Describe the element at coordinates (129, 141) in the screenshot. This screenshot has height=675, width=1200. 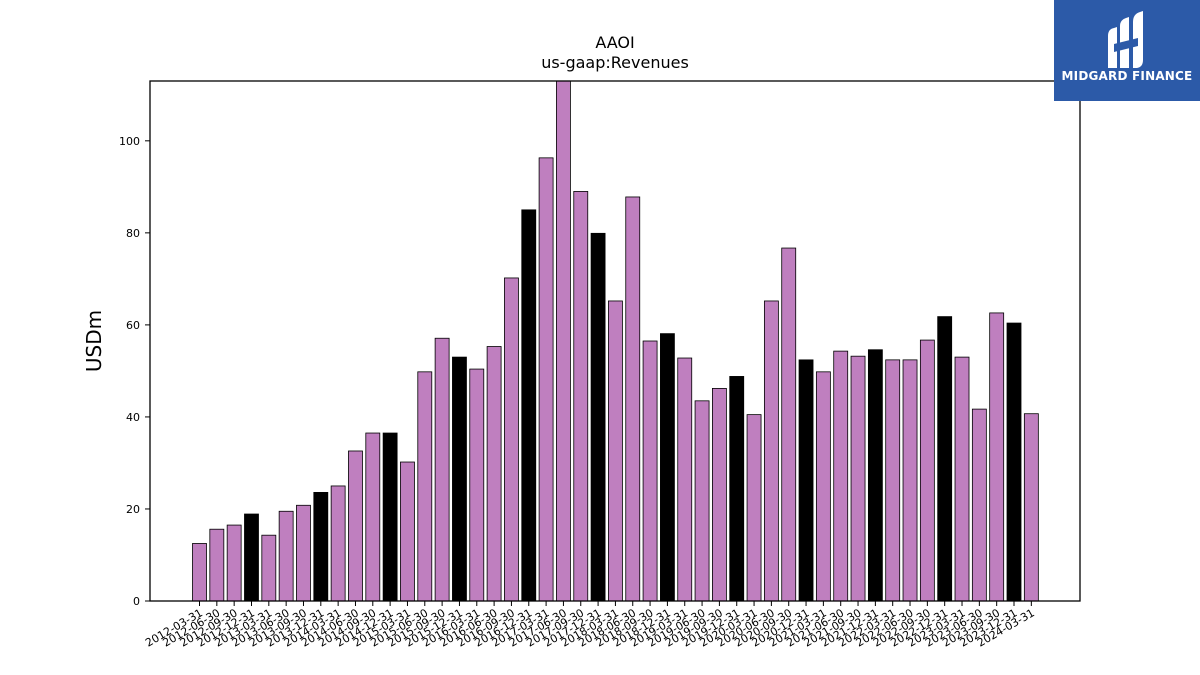
I see `y-tick-label: 100` at that location.